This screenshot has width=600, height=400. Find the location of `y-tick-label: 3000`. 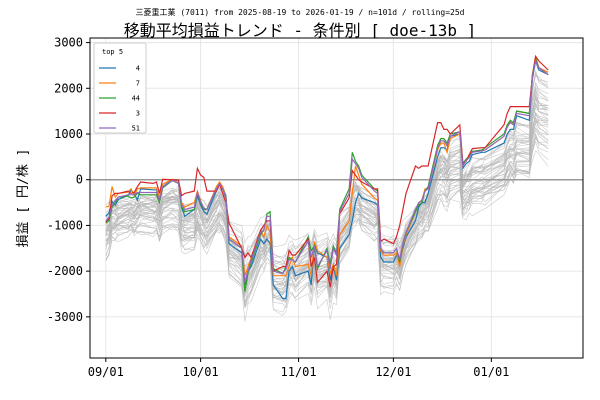

y-tick-label: 3000 is located at coordinates (68, 43).